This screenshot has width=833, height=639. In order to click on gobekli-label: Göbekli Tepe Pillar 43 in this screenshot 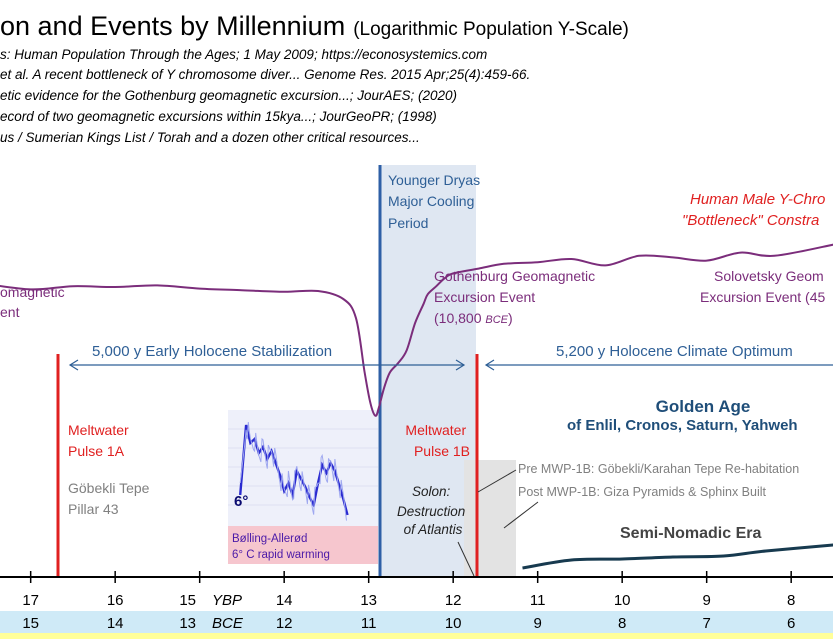, I will do `click(110, 498)`.